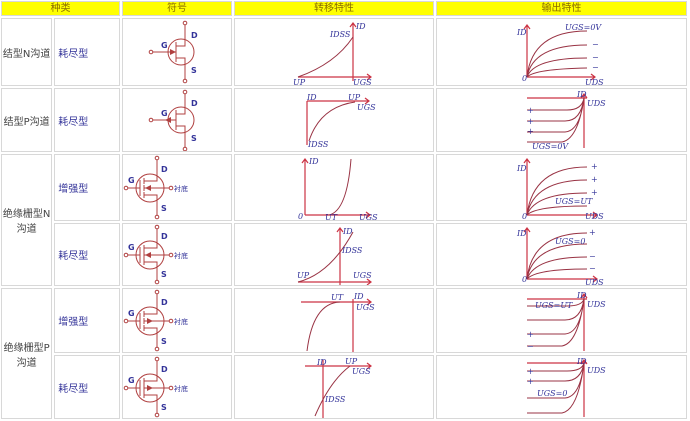 The image size is (690, 421). Describe the element at coordinates (27, 353) in the screenshot. I see `kind-label: 绝缘栅型P沟道` at that location.